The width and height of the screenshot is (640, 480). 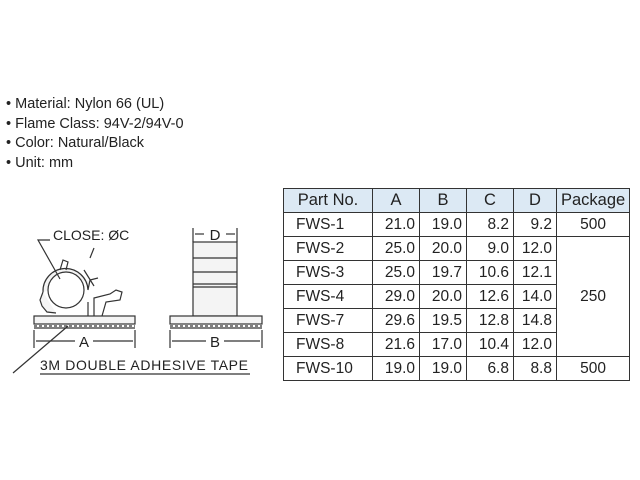 I want to click on d-cell: 14.0, so click(x=535, y=296).